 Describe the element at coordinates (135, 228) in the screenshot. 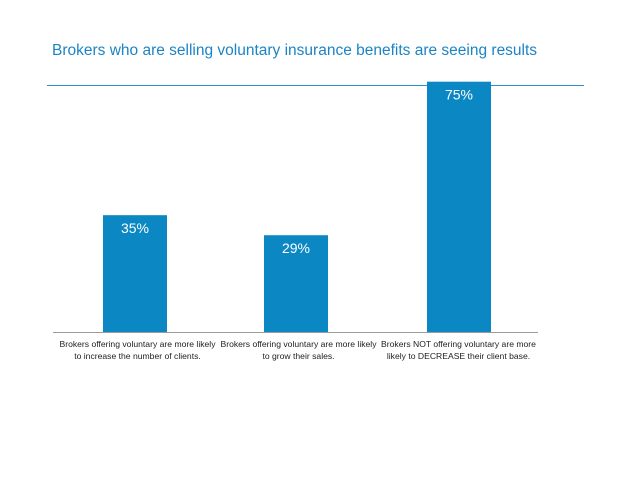

I see `bar-value-label-increase-clients: 35%` at that location.